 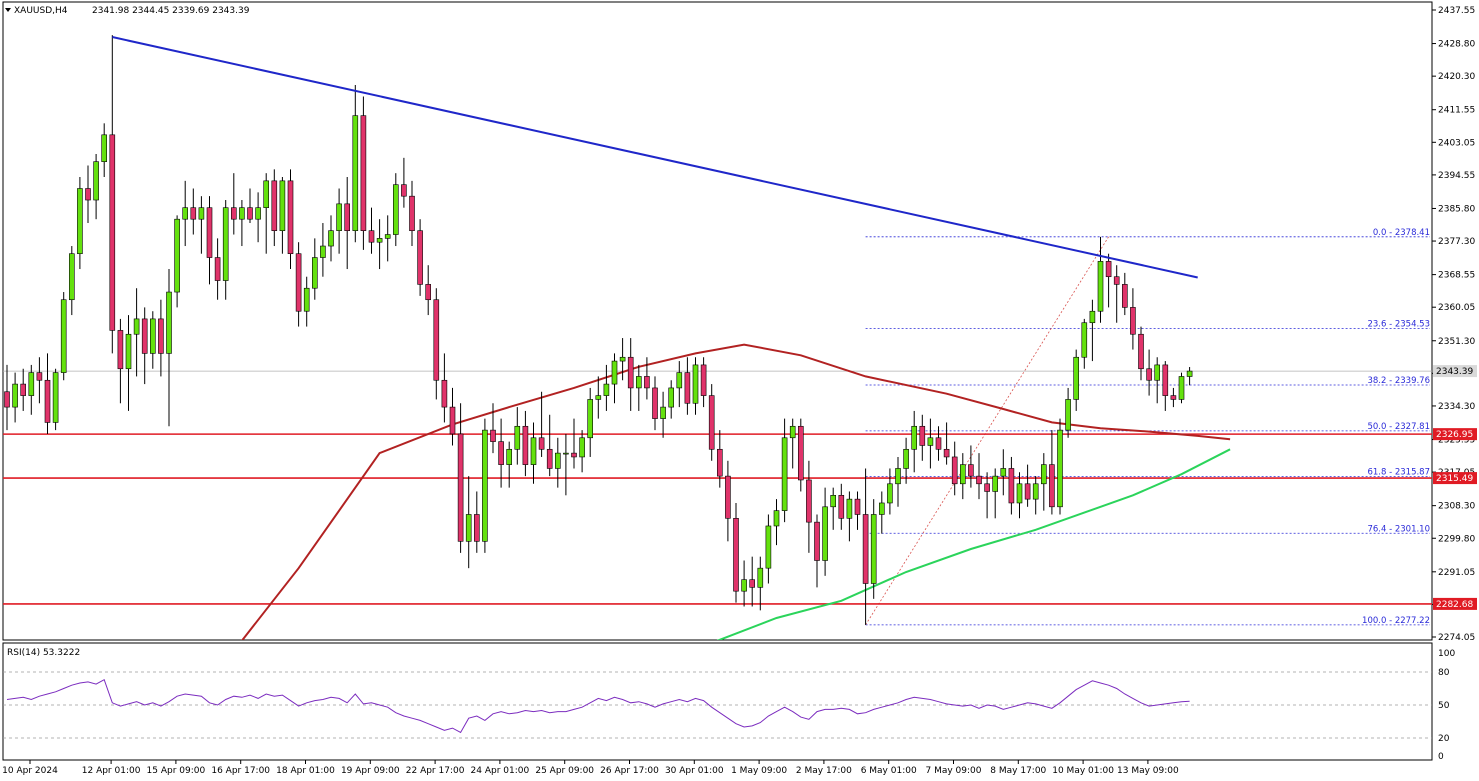 I want to click on price-tick-label: 2368.55, so click(x=1456, y=276).